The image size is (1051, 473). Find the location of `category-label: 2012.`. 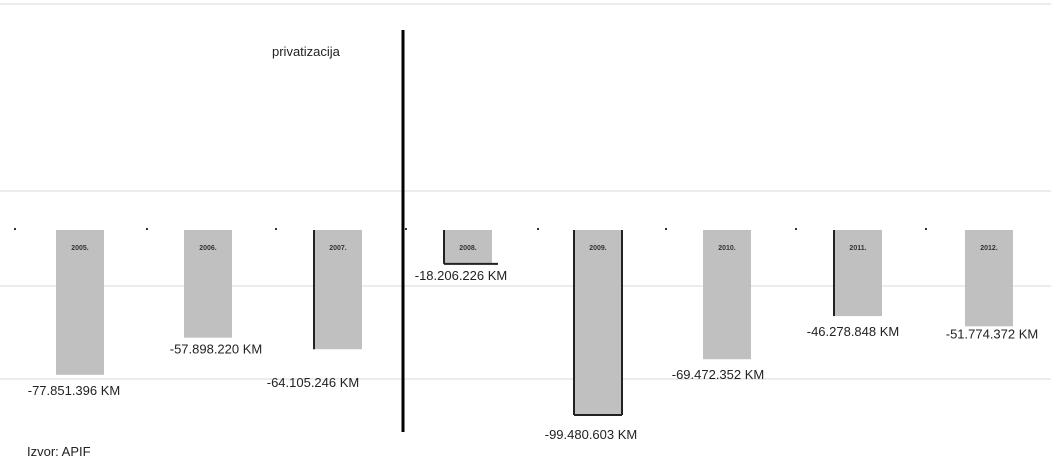

category-label: 2012. is located at coordinates (989, 248).